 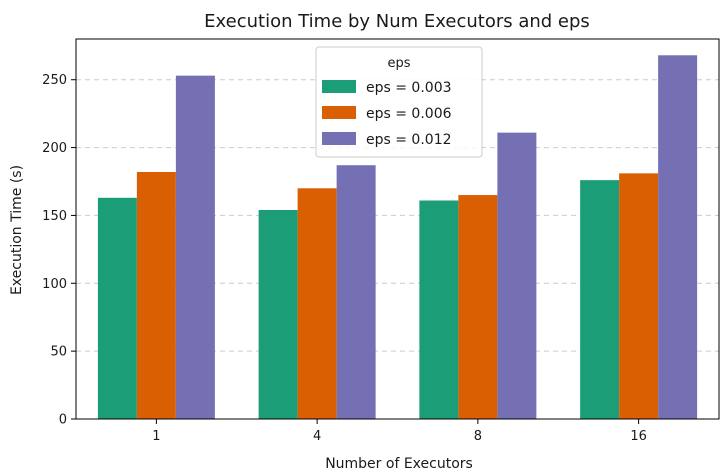 I want to click on y-tick-label: 200, so click(x=54, y=148).